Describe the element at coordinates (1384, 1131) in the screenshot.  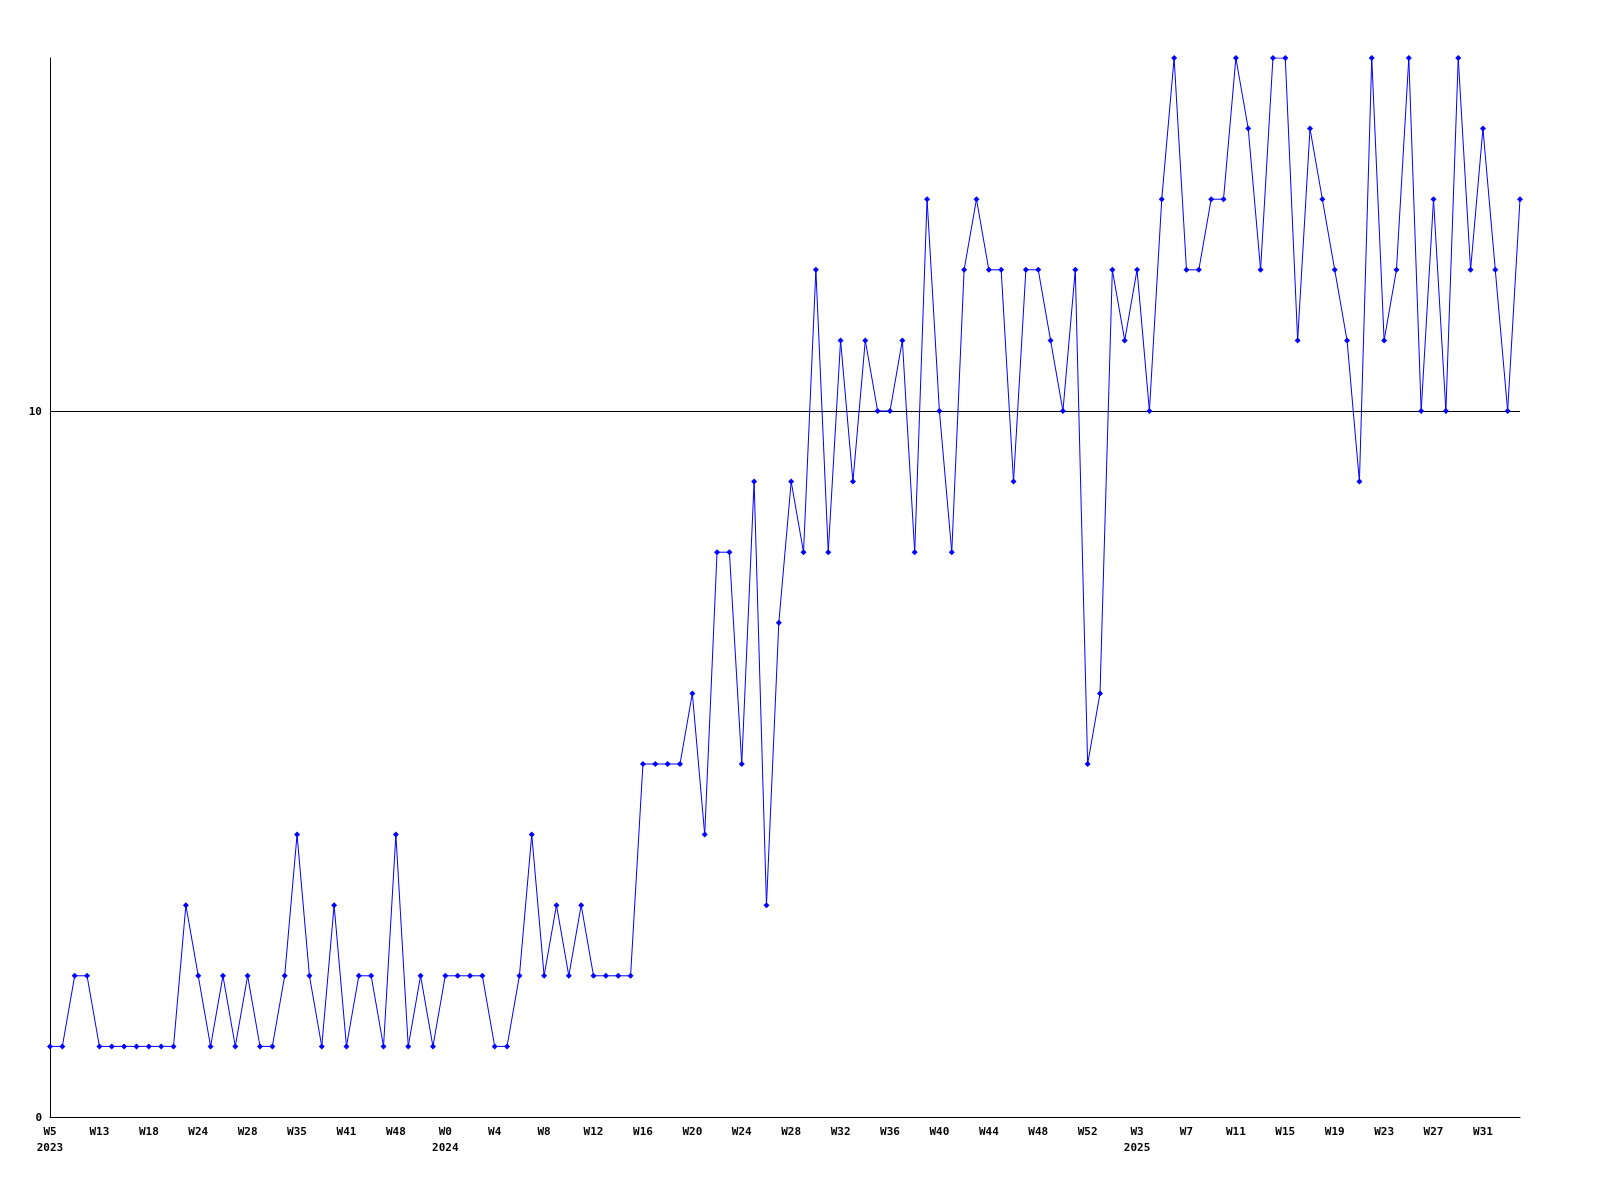
I see `x-tick-label: W23` at that location.